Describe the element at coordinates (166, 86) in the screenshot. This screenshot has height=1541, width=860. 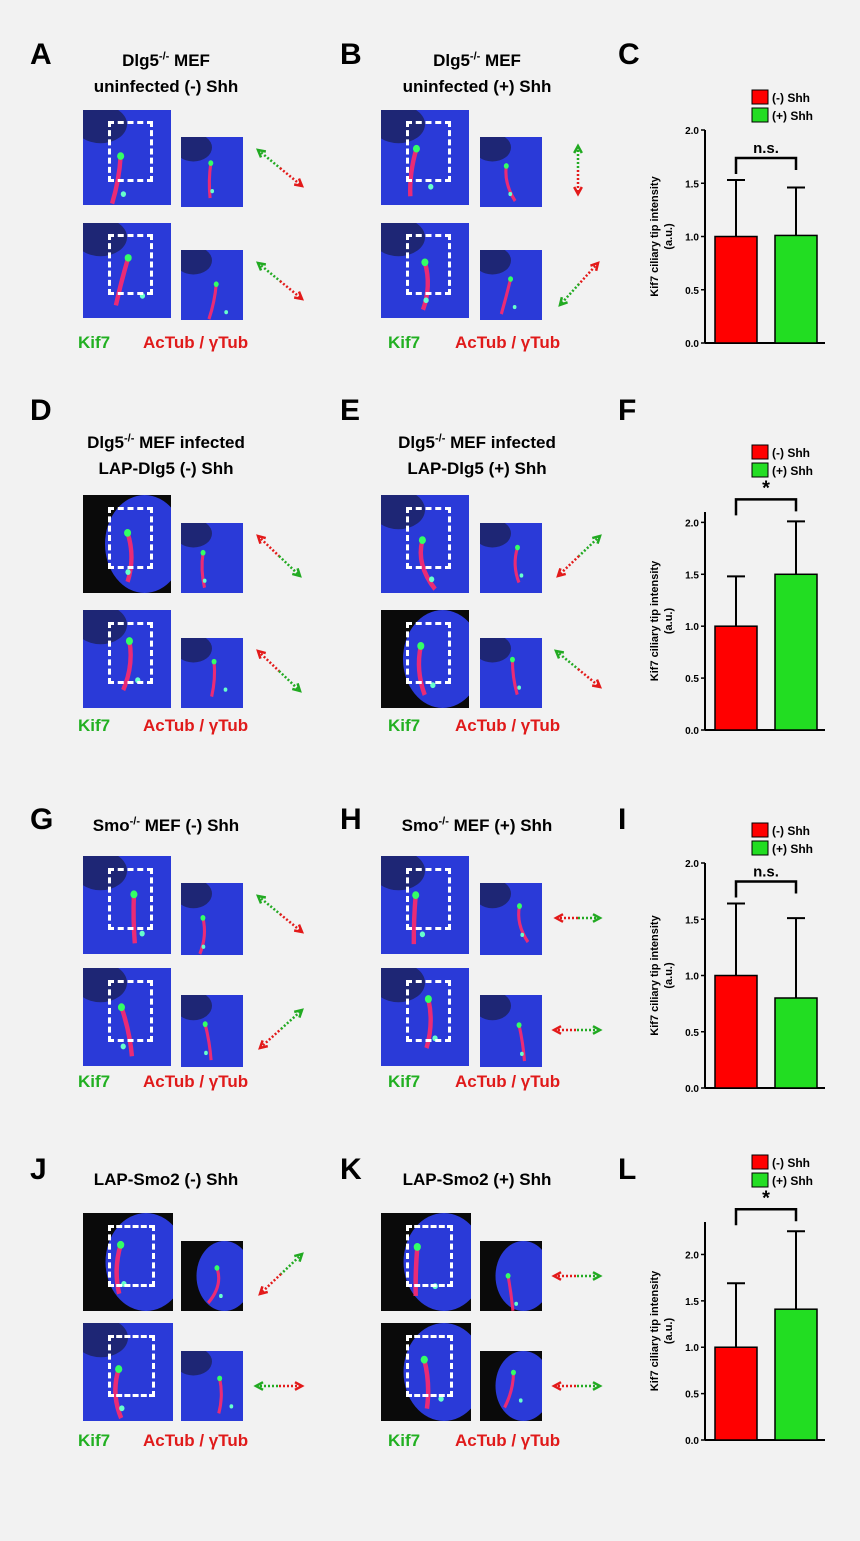
I see `title-line2: uninfected (-) Shh` at that location.